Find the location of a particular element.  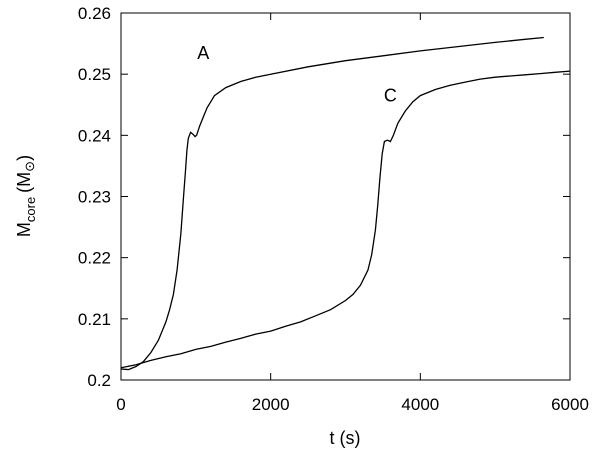

series-label-a: A is located at coordinates (203, 53).